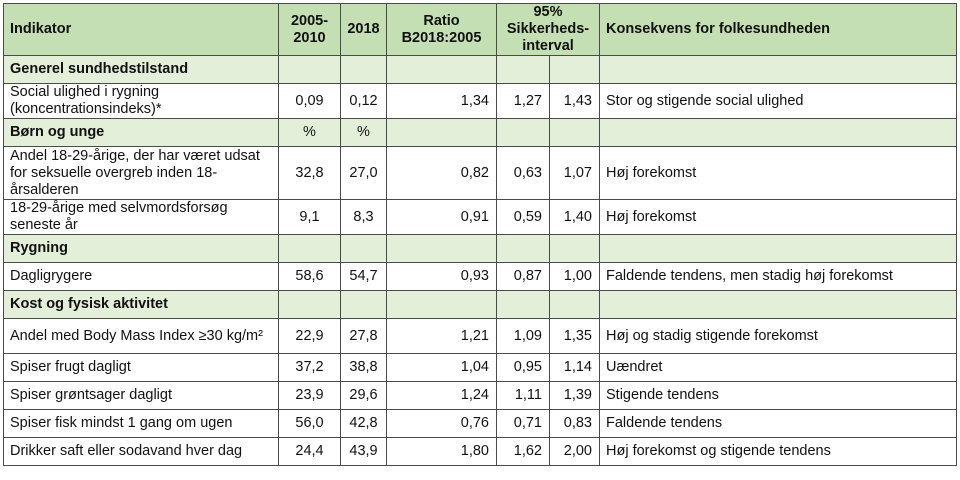  What do you see at coordinates (309, 101) in the screenshot?
I see `value-2005-2010-cell: 0,09` at bounding box center [309, 101].